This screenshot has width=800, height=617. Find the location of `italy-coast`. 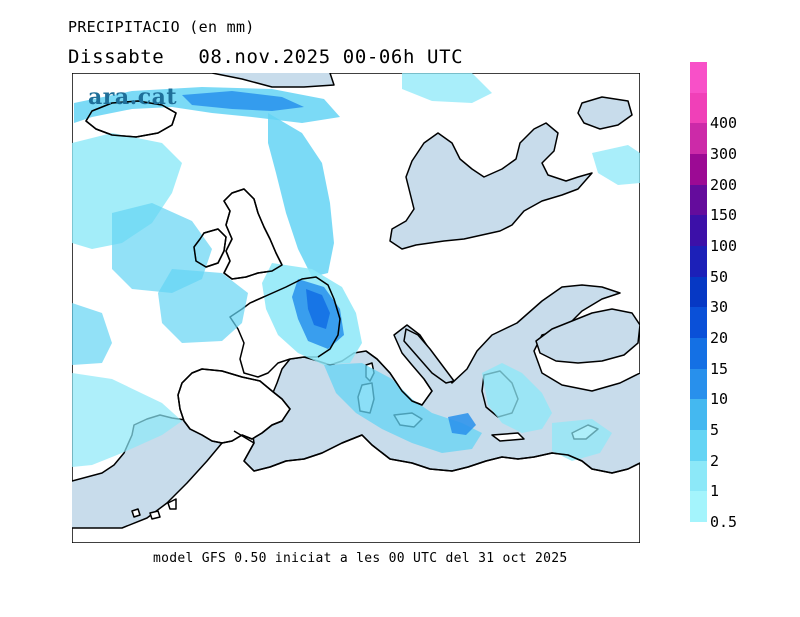

italy-coast is located at coordinates (399, 378).